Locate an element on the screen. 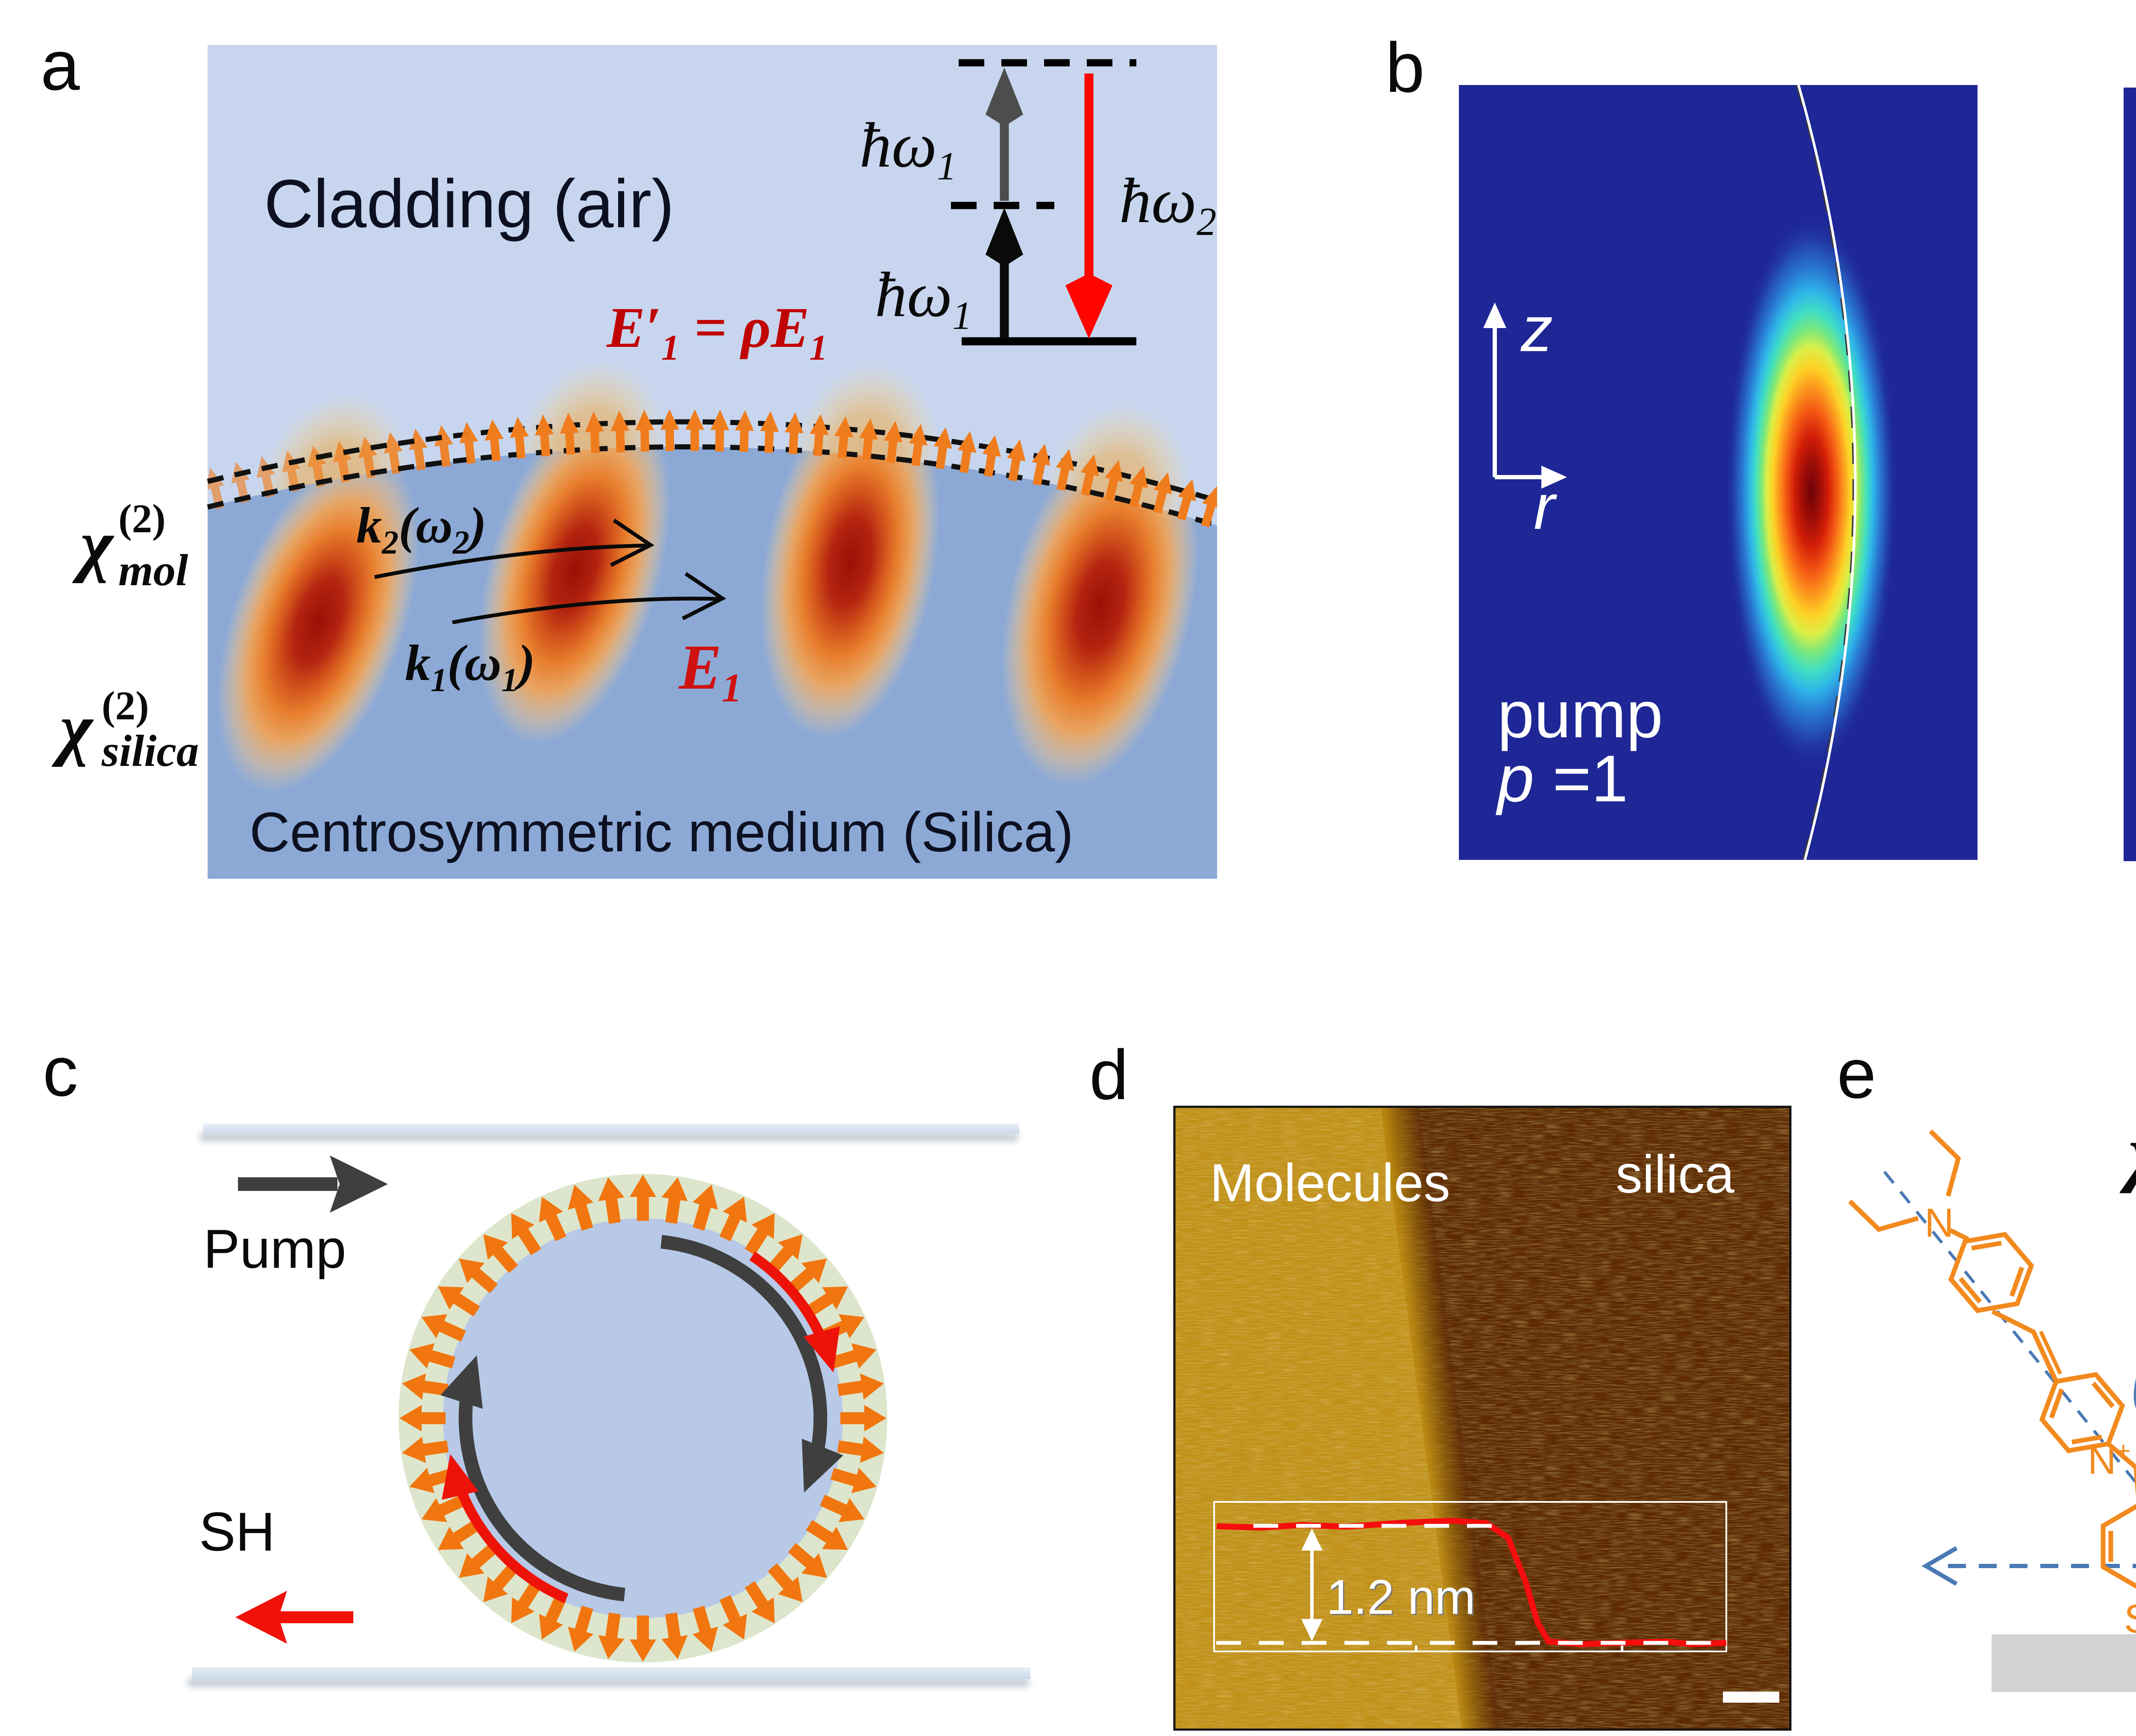 This screenshot has height=1736, width=2136. svg-text: c is located at coordinates (61, 1072).